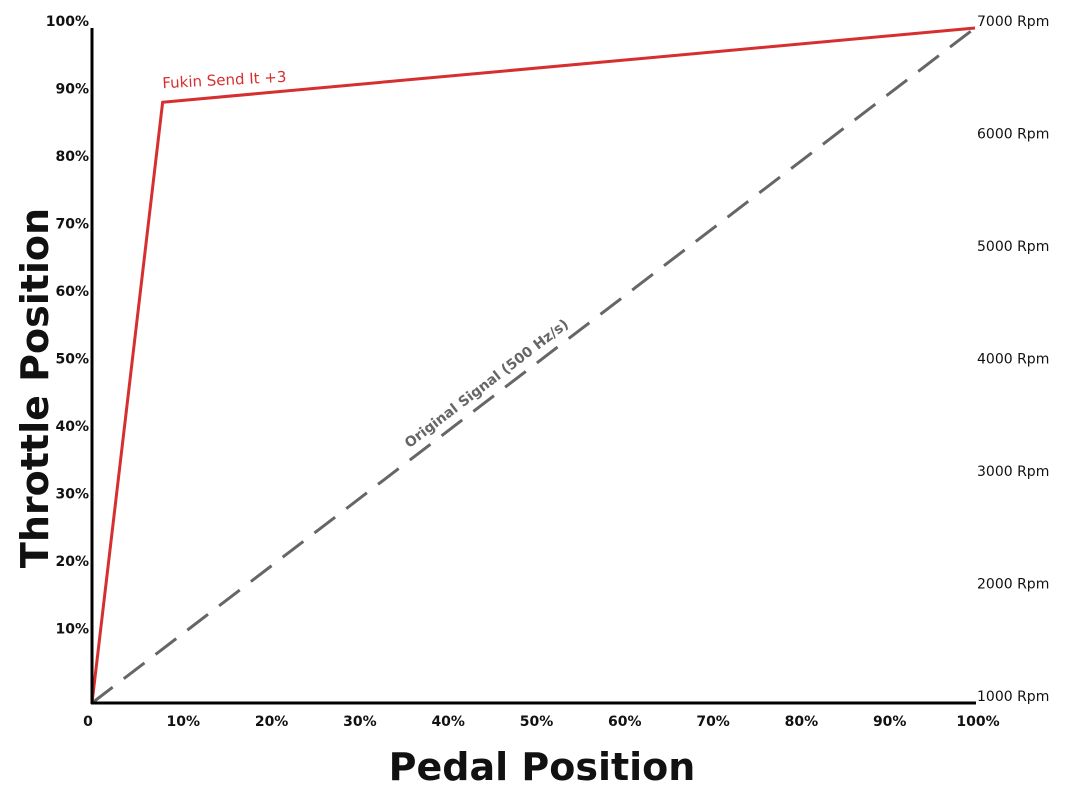 This screenshot has height=804, width=1080. What do you see at coordinates (72, 157) in the screenshot?
I see `y-tick-label: 80%` at bounding box center [72, 157].